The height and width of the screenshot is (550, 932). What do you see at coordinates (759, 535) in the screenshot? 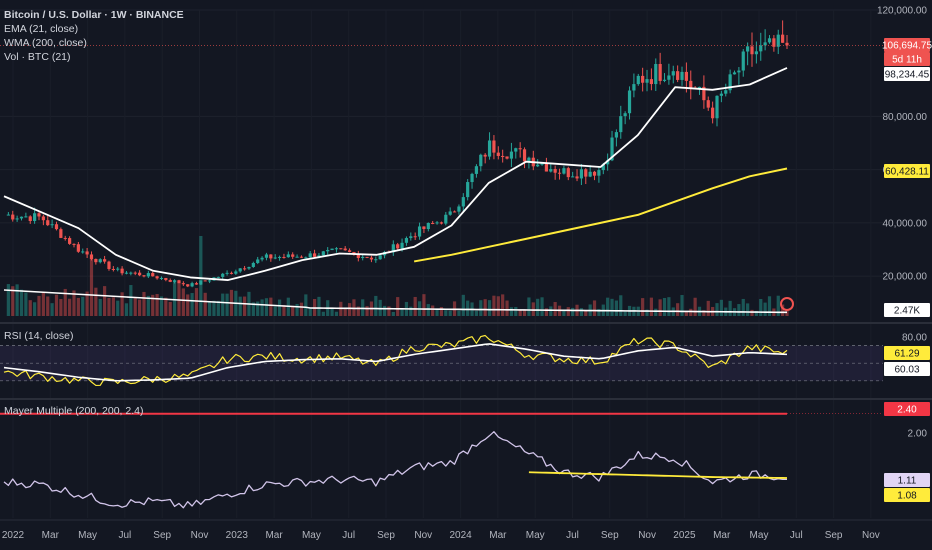
I see `time-tick-label: May` at bounding box center [759, 535].